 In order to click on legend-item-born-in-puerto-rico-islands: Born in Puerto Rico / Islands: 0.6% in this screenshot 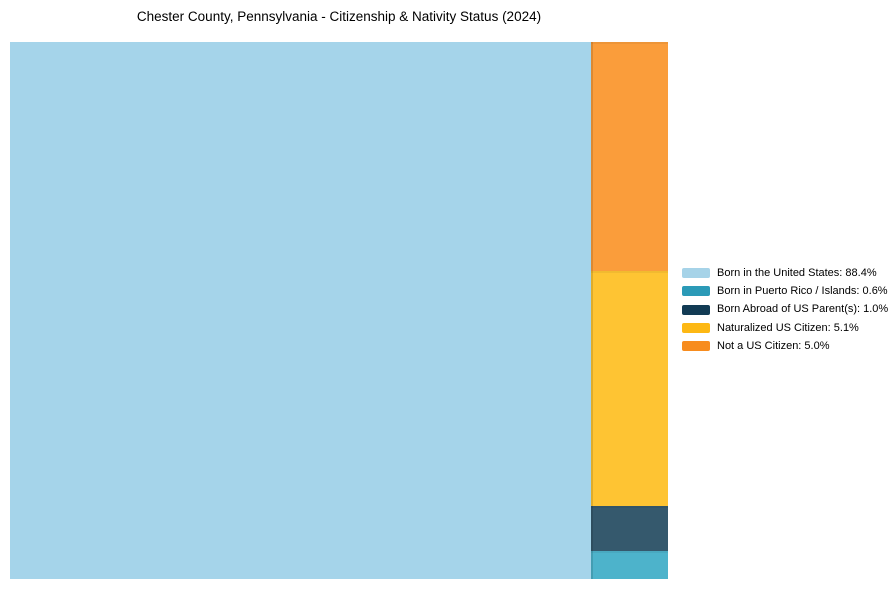, I will do `click(785, 291)`.